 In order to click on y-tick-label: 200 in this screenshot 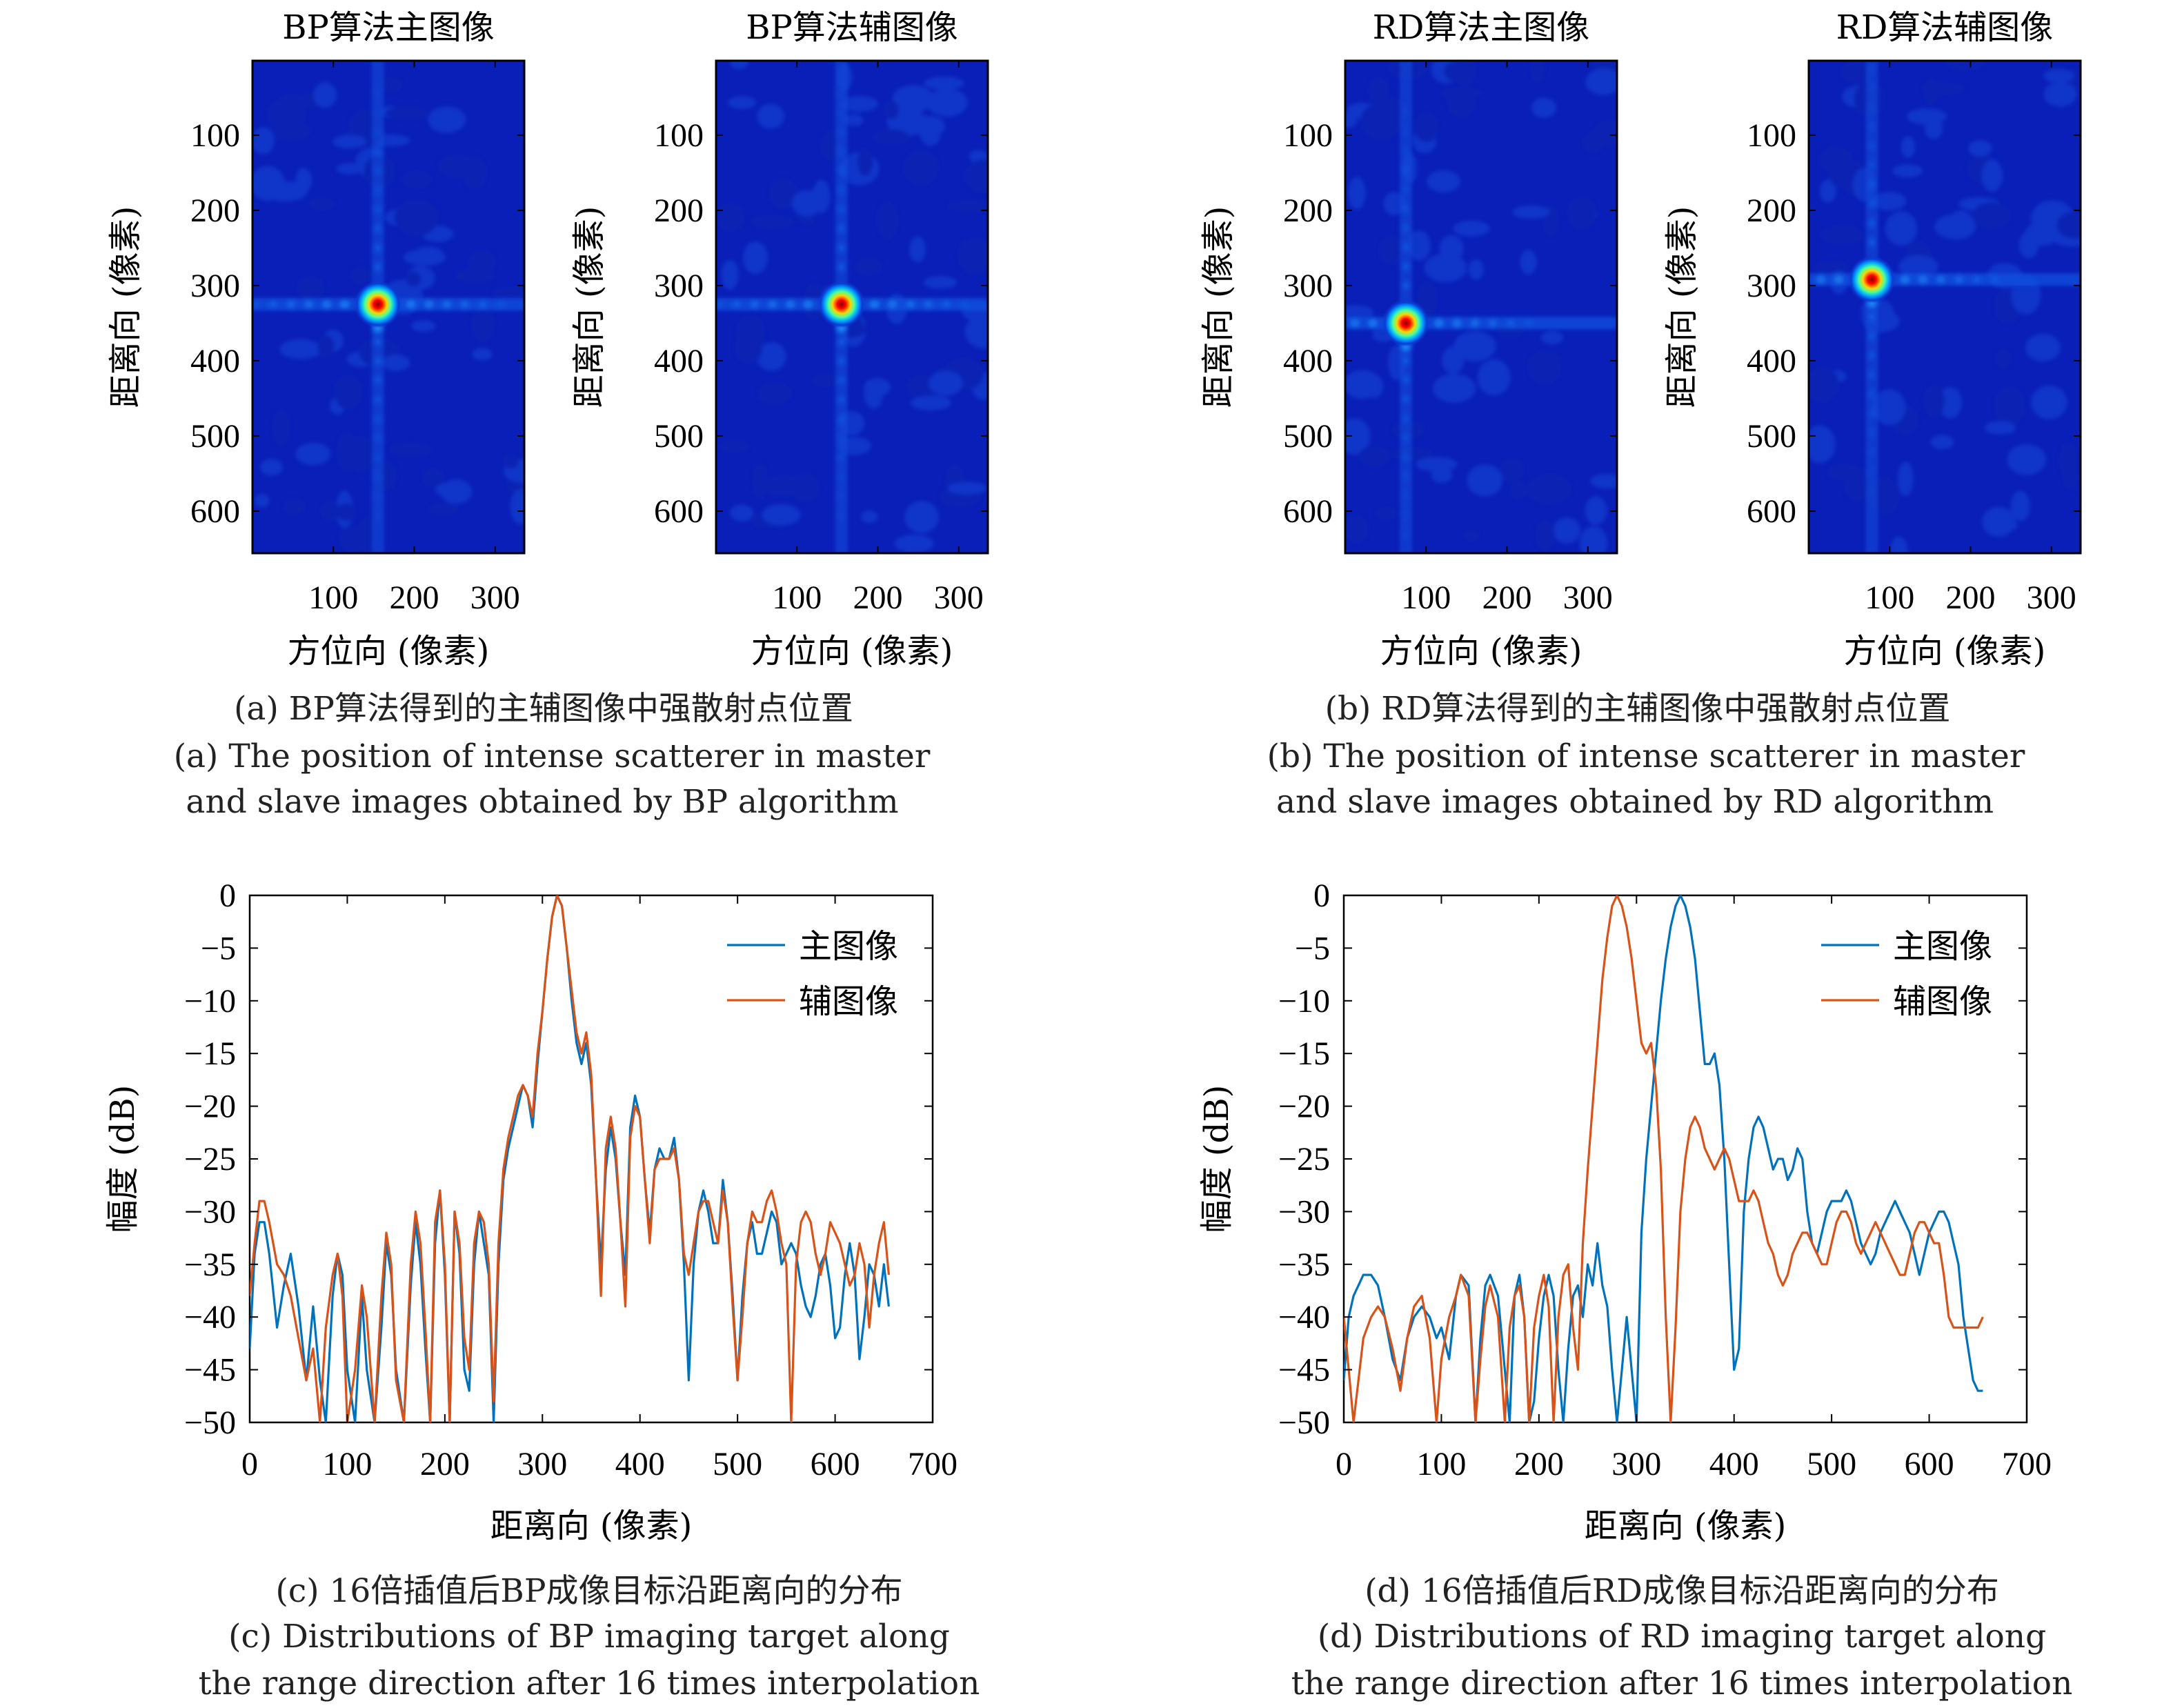, I will do `click(215, 210)`.